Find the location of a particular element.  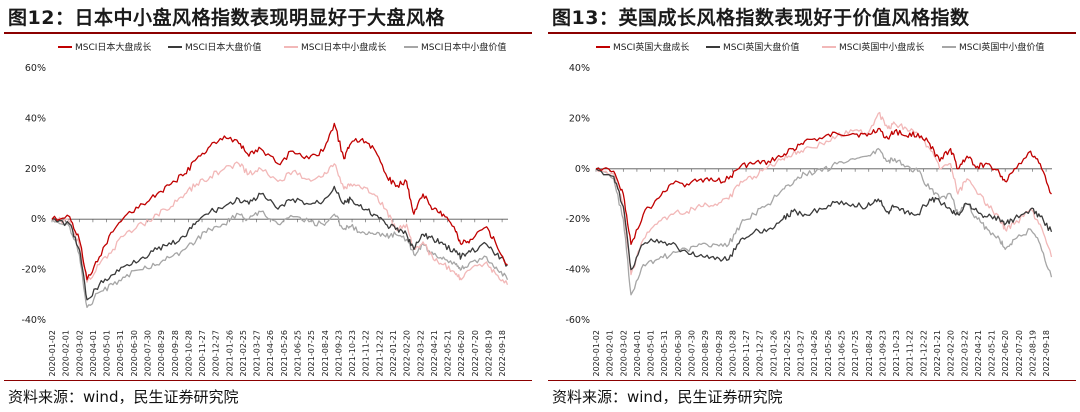

figure-13-title: 图13：英国成长风格指数表现好于价值风格指数 is located at coordinates (761, 18).